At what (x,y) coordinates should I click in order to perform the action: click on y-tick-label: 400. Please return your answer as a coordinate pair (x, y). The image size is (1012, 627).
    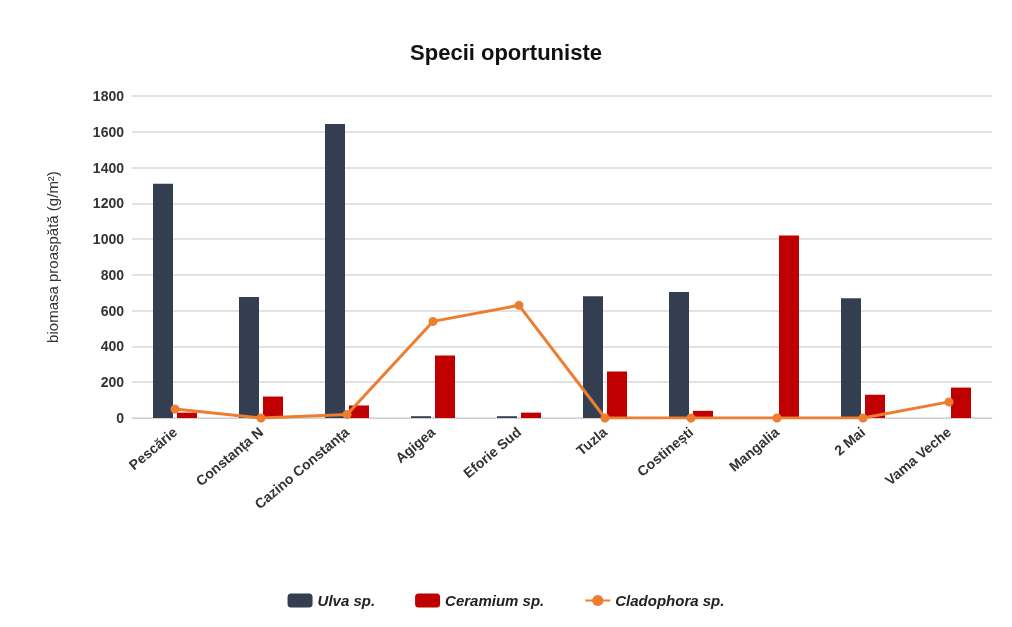
    Looking at the image, I should click on (112, 346).